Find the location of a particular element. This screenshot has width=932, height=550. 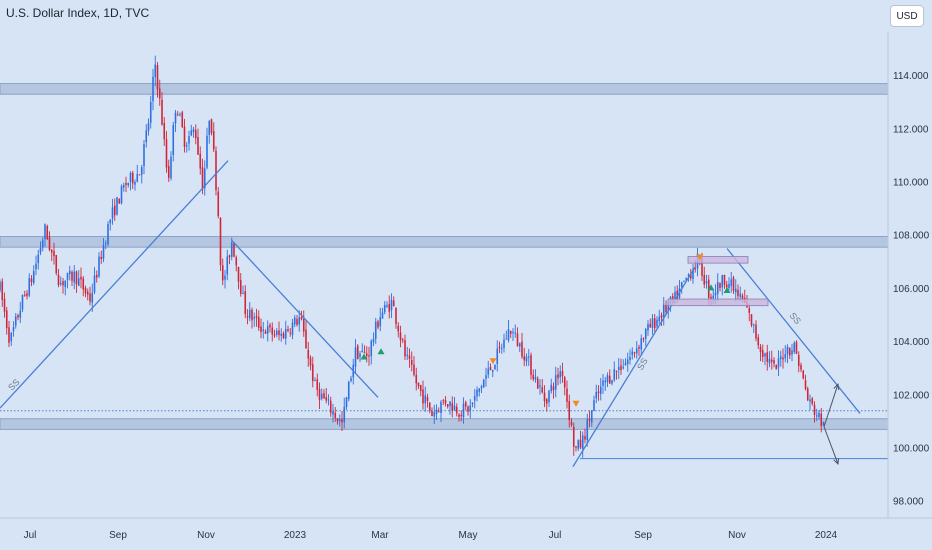

currency-button: USD is located at coordinates (907, 16).